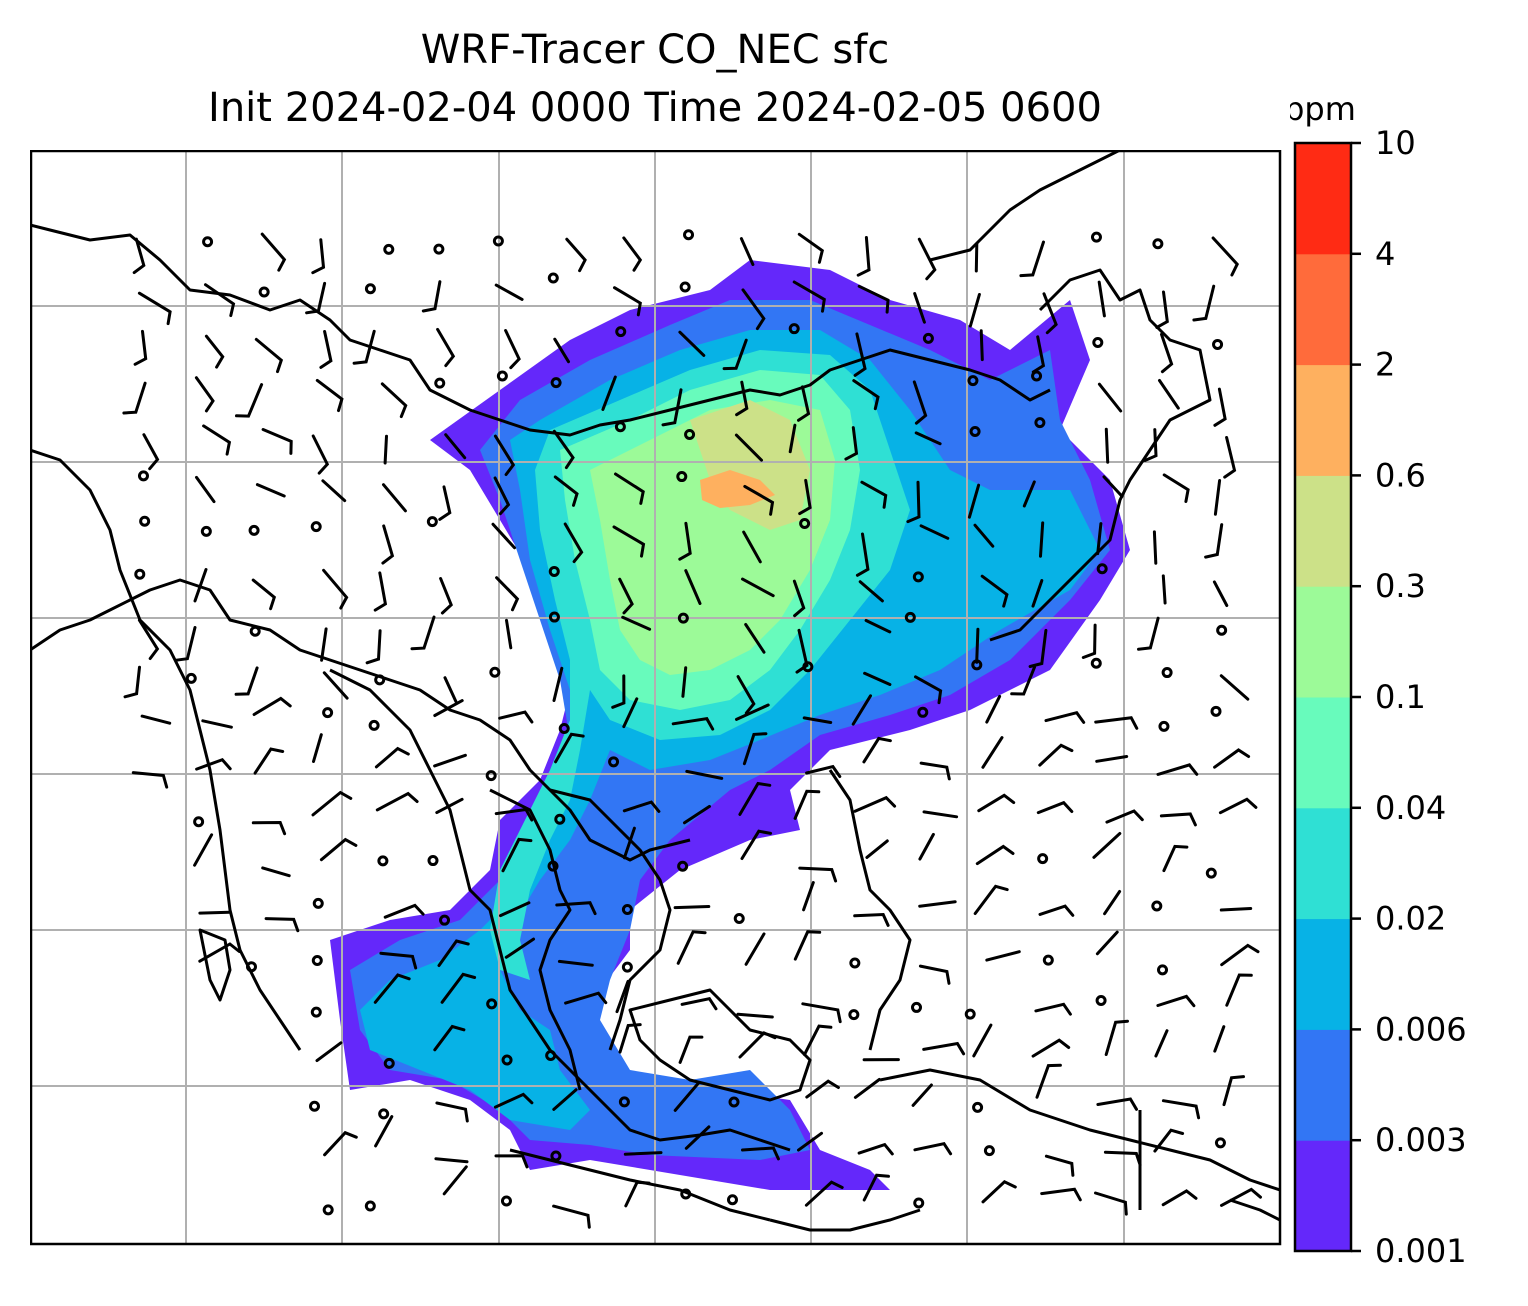 The width and height of the screenshot is (1528, 1306). Describe the element at coordinates (1385, 254) in the screenshot. I see `colorbar-tick-label: 4` at that location.